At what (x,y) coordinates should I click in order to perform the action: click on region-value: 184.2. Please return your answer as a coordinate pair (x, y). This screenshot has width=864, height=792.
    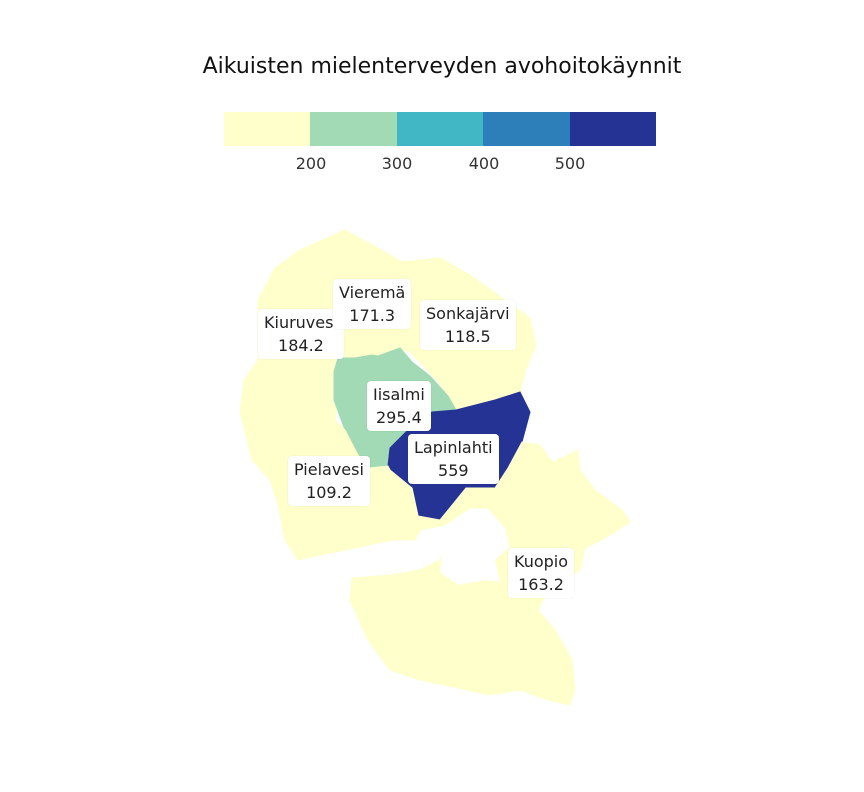
    Looking at the image, I should click on (301, 345).